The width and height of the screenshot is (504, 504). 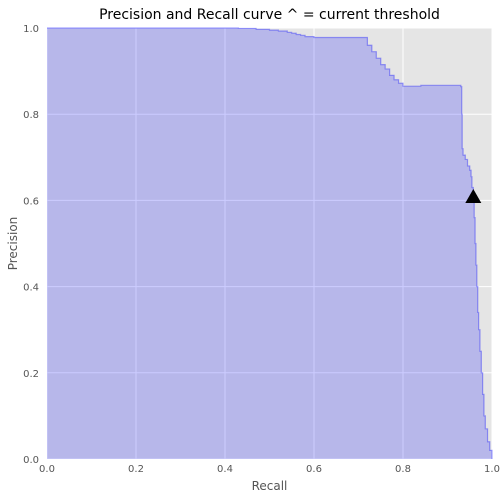 What do you see at coordinates (403, 469) in the screenshot?
I see `x-tick-label: 0.8` at bounding box center [403, 469].